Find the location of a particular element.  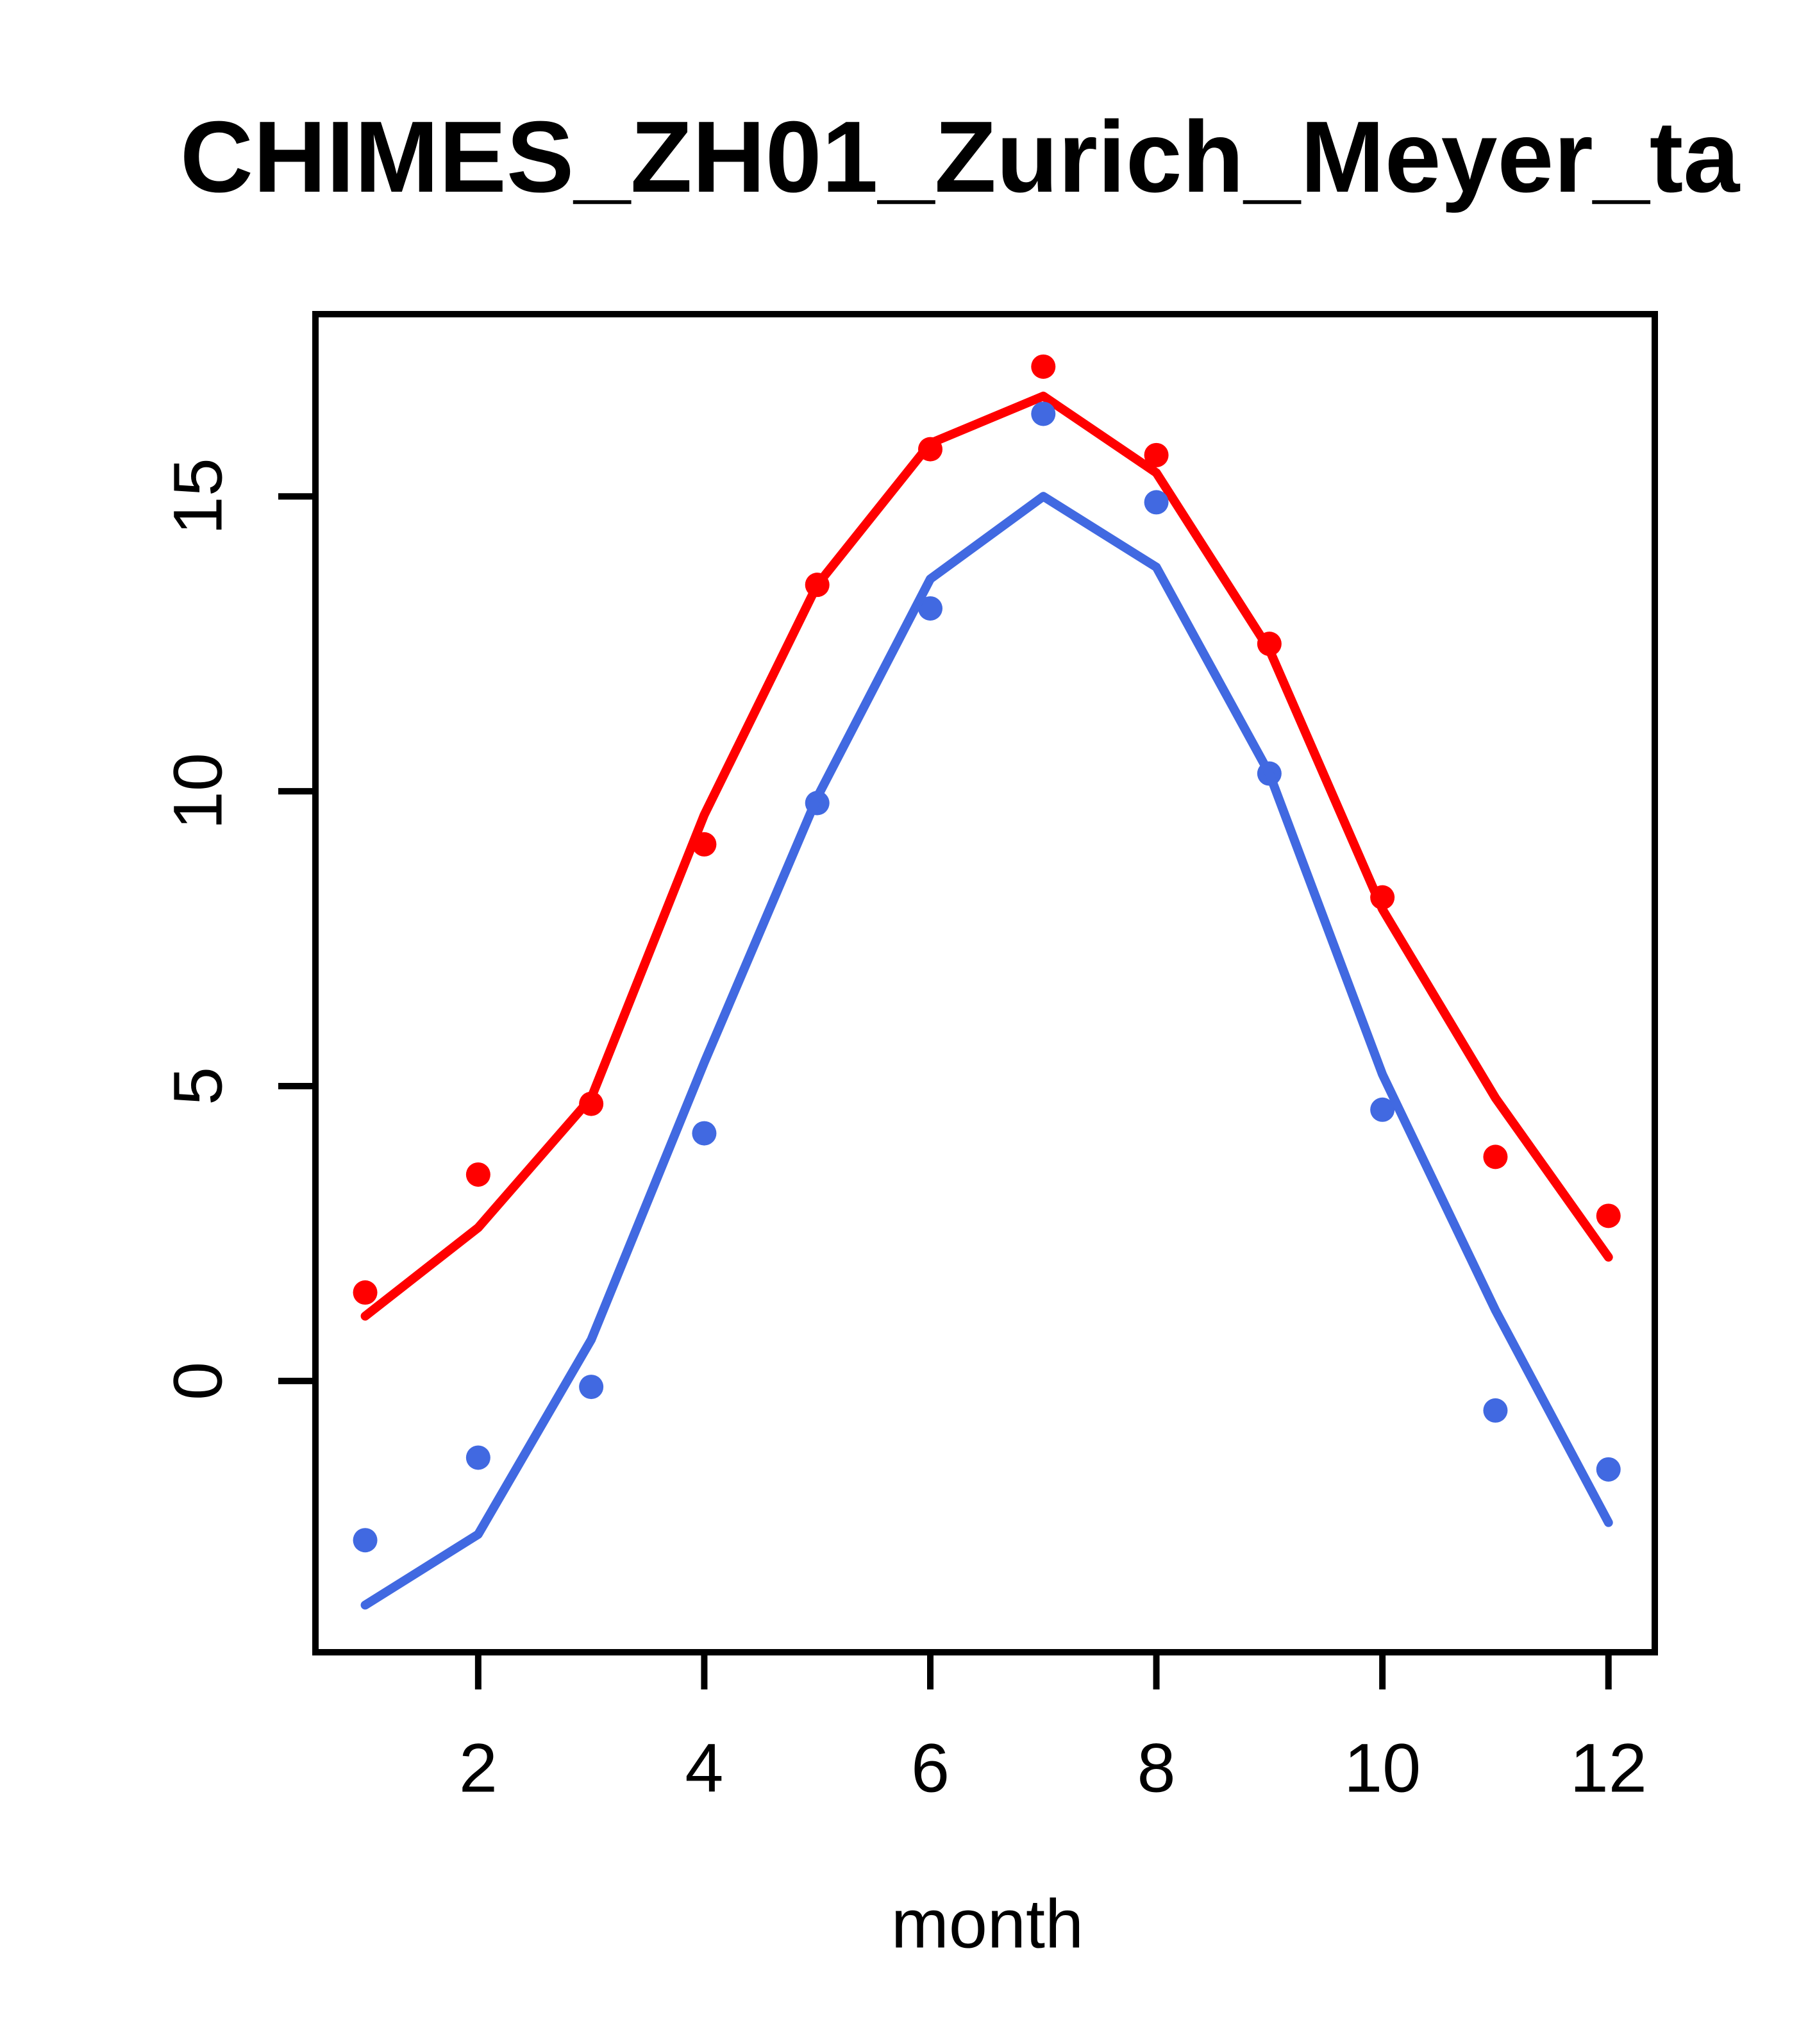

y-axis-tick-label: 10 is located at coordinates (198, 792).